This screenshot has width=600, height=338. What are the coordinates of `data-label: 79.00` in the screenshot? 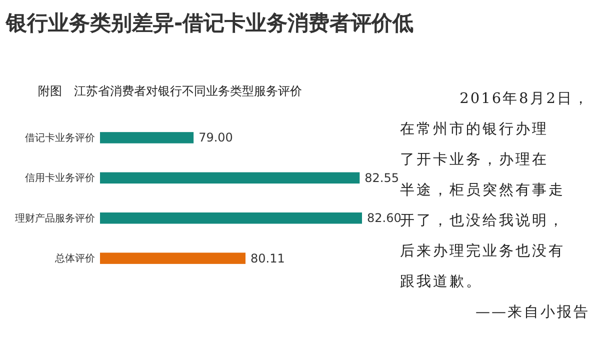 It's located at (215, 137).